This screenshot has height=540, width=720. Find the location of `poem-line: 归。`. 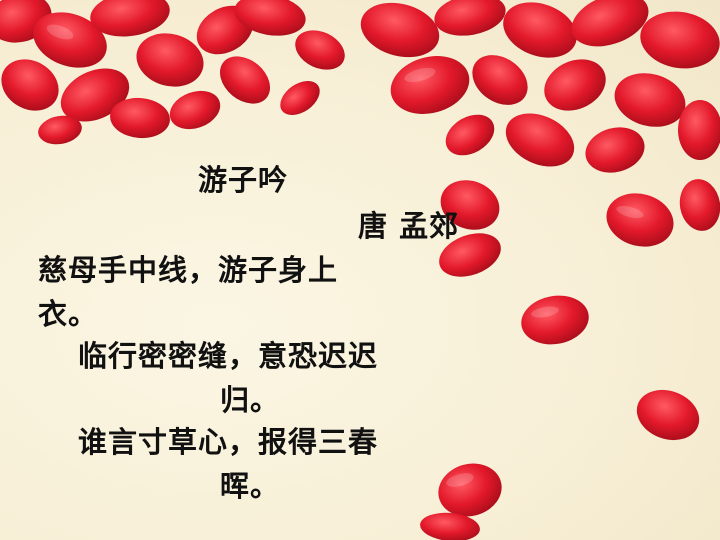

poem-line: 归。 is located at coordinates (250, 400).